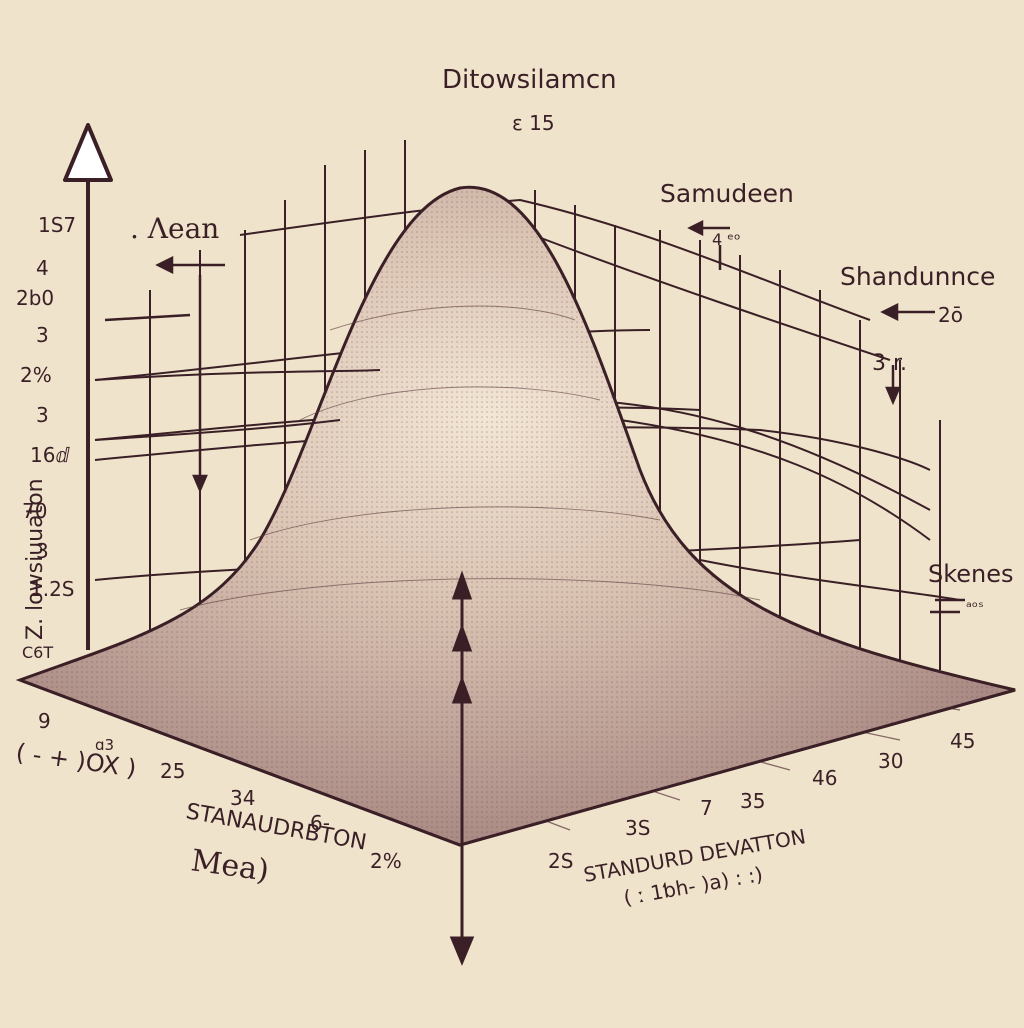 This screenshot has height=1028, width=1024. I want to click on bottom-tick: 2S, so click(560, 861).